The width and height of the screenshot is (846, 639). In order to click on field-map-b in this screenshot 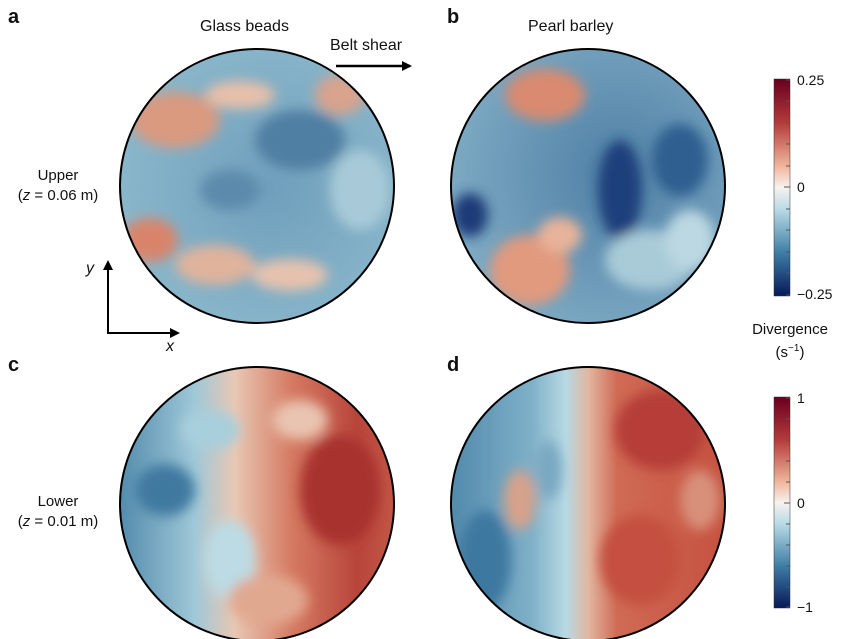, I will do `click(588, 186)`.